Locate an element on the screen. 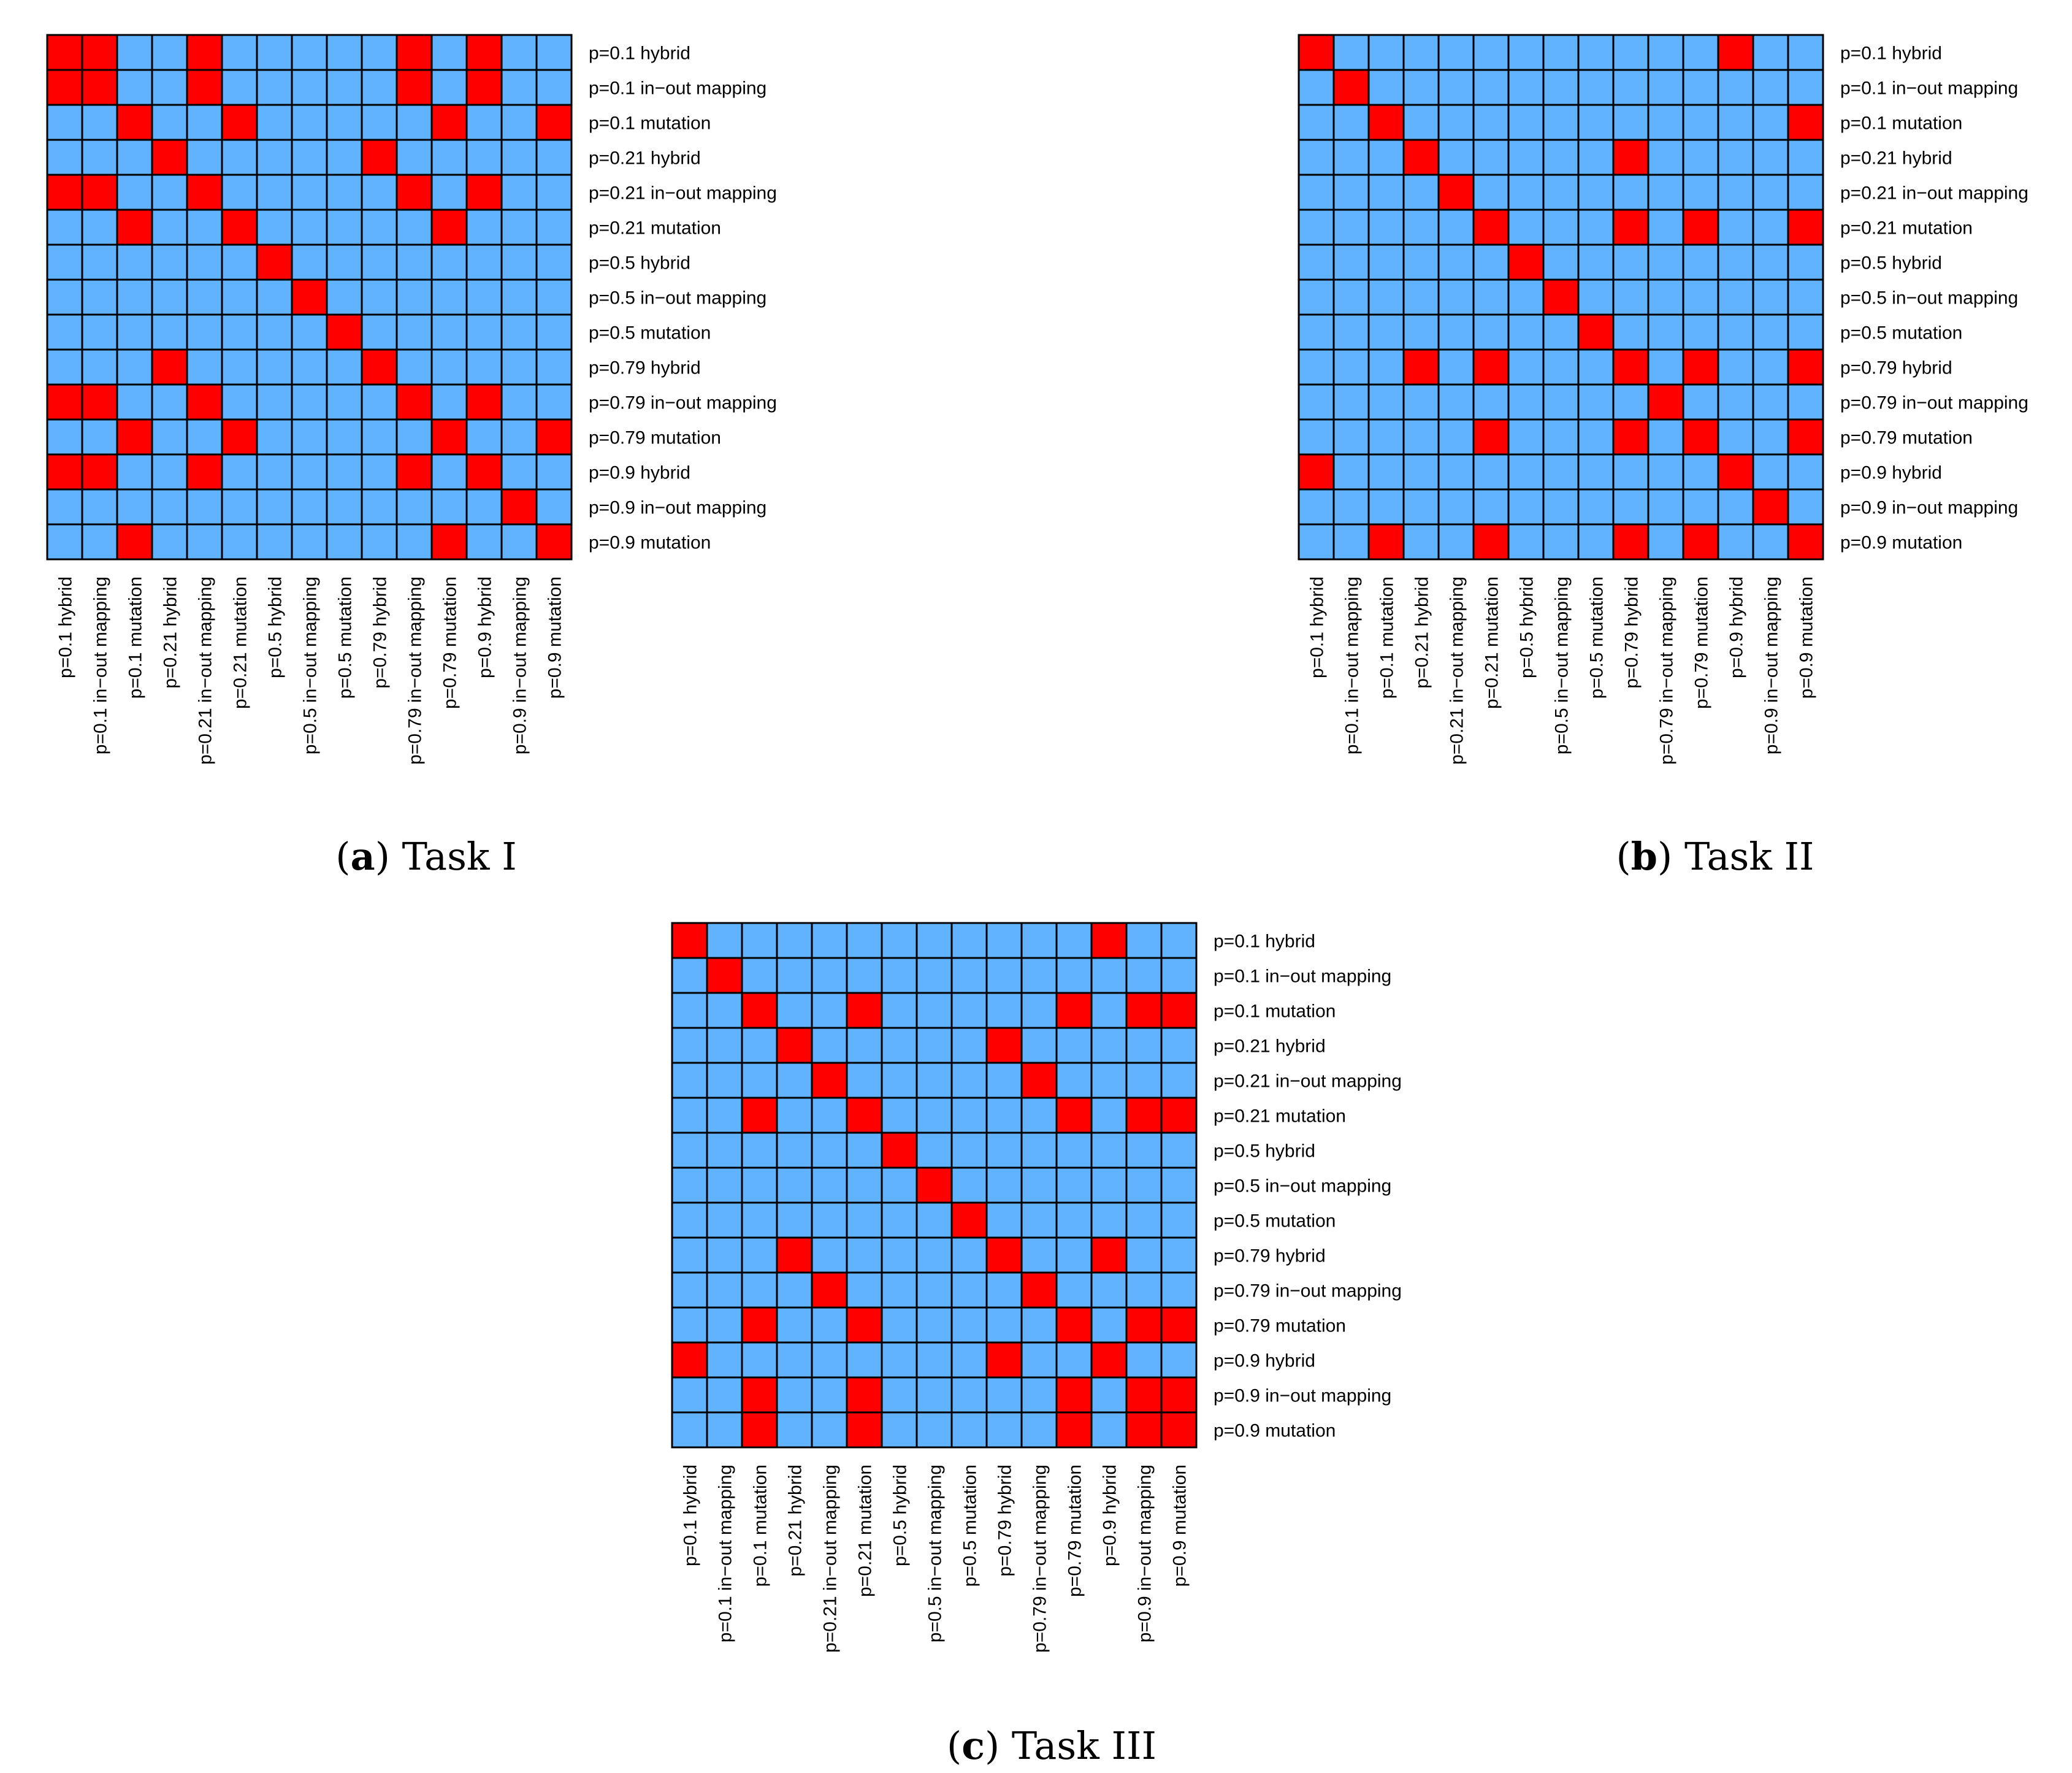 This screenshot has width=2072, height=1773. cell-a-r12-c12 is located at coordinates (484, 472).